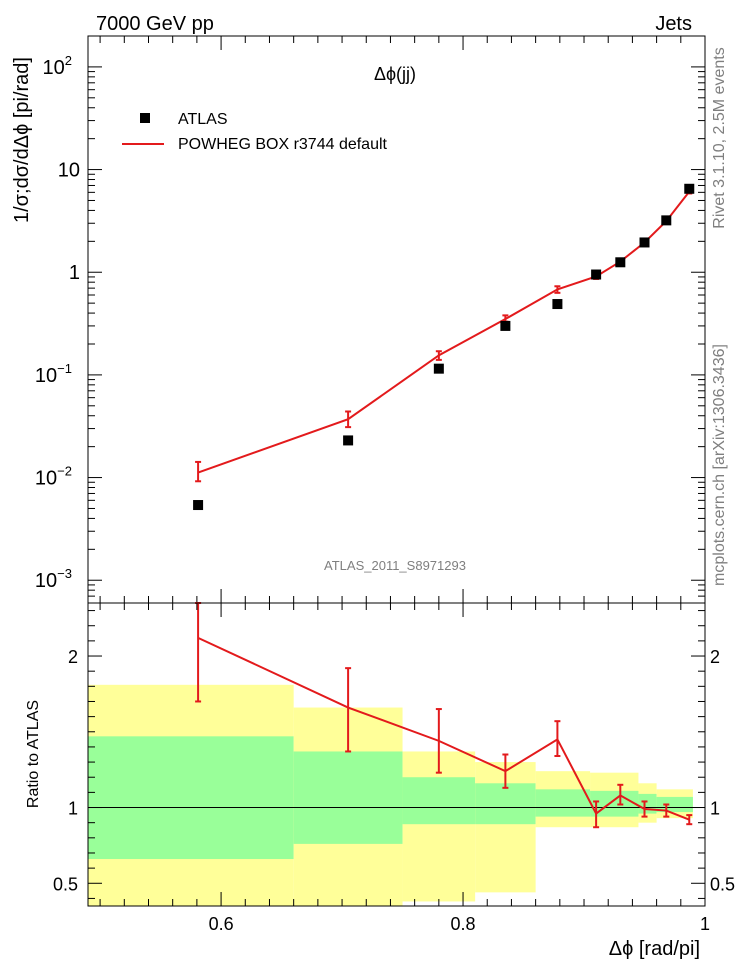  What do you see at coordinates (53, 579) in the screenshot?
I see `main-y-tick-label: 10⁻³` at bounding box center [53, 579].